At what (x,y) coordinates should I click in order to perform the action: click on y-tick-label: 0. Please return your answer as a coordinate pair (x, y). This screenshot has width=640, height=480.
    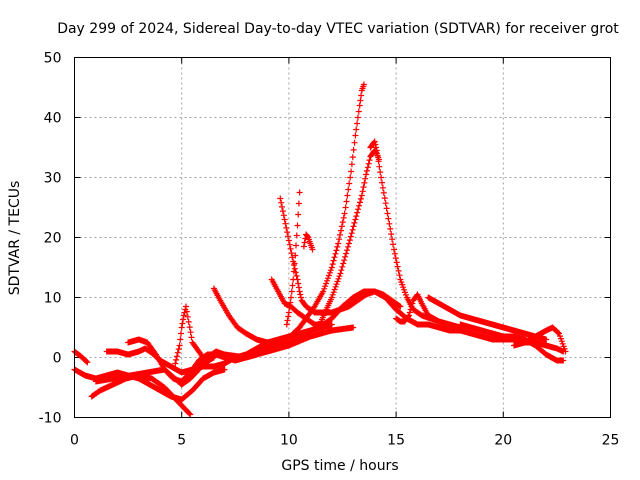
    Looking at the image, I should click on (57, 359).